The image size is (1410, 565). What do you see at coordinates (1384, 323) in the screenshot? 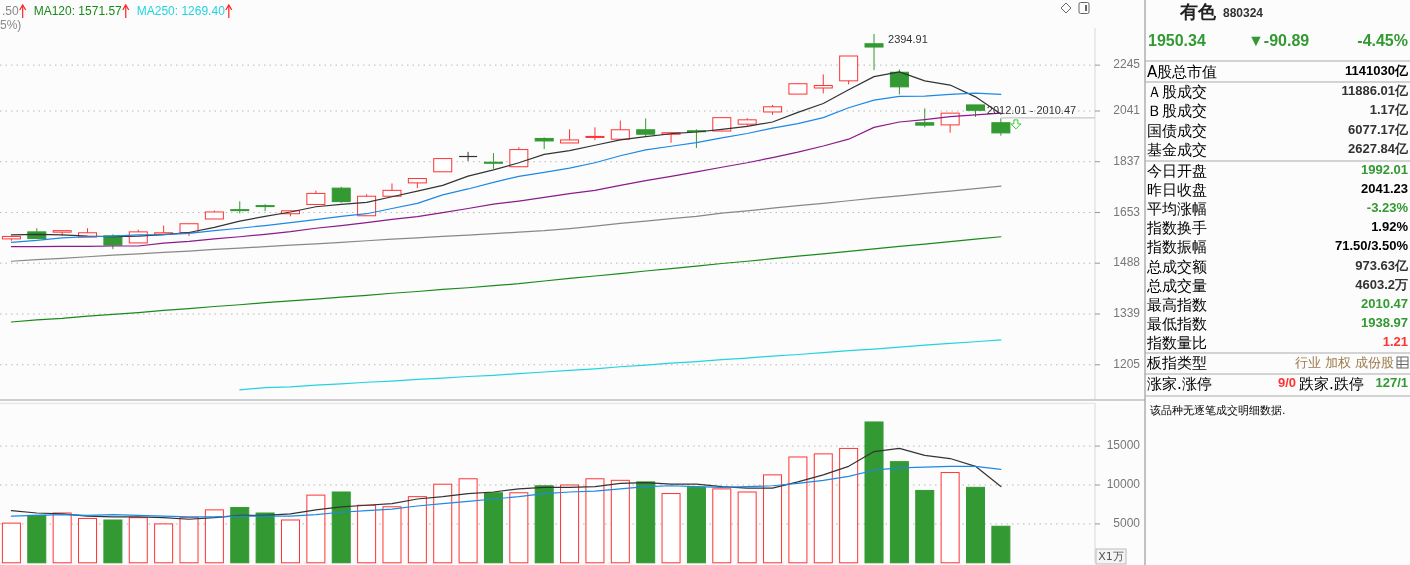
I see `text: 1938.97` at bounding box center [1384, 323].